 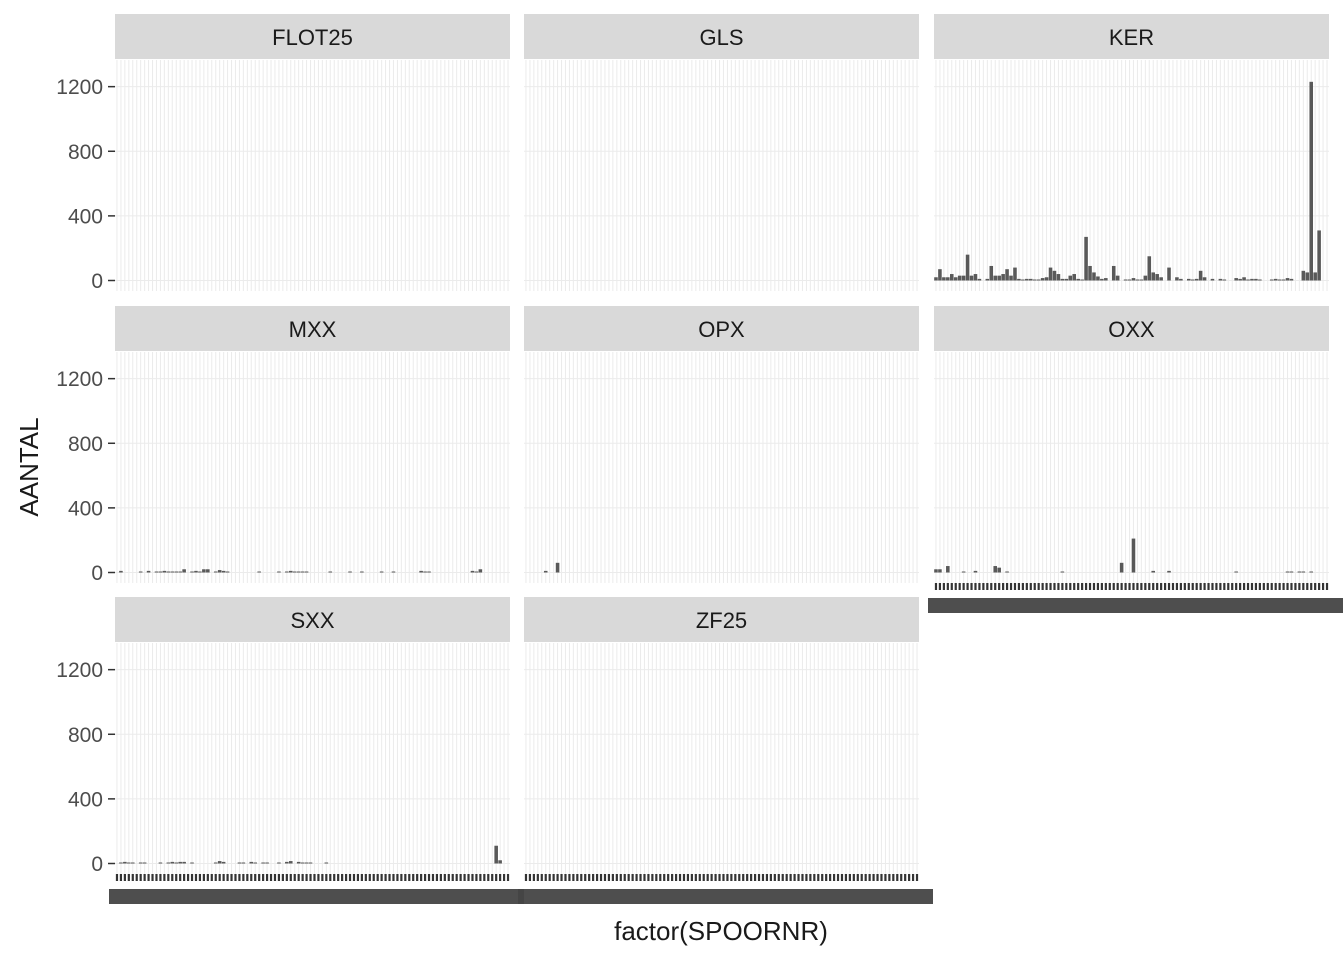 I want to click on strip-label: GLS, so click(x=721, y=37).